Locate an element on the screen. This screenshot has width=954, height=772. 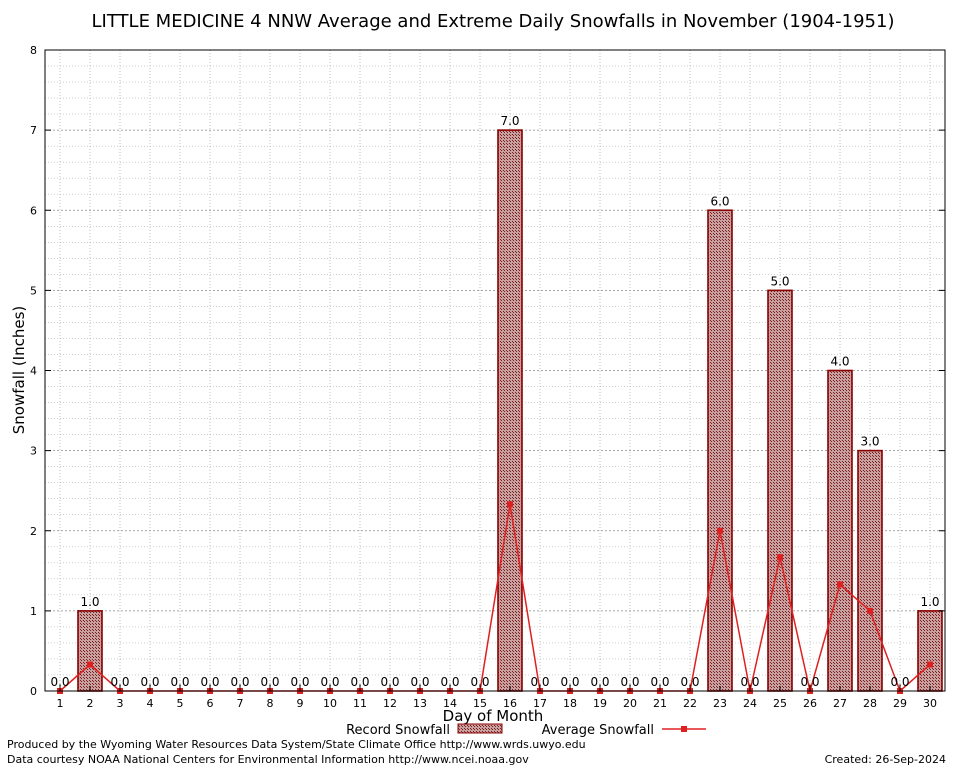
x-tick-label: 11 is located at coordinates (360, 703).